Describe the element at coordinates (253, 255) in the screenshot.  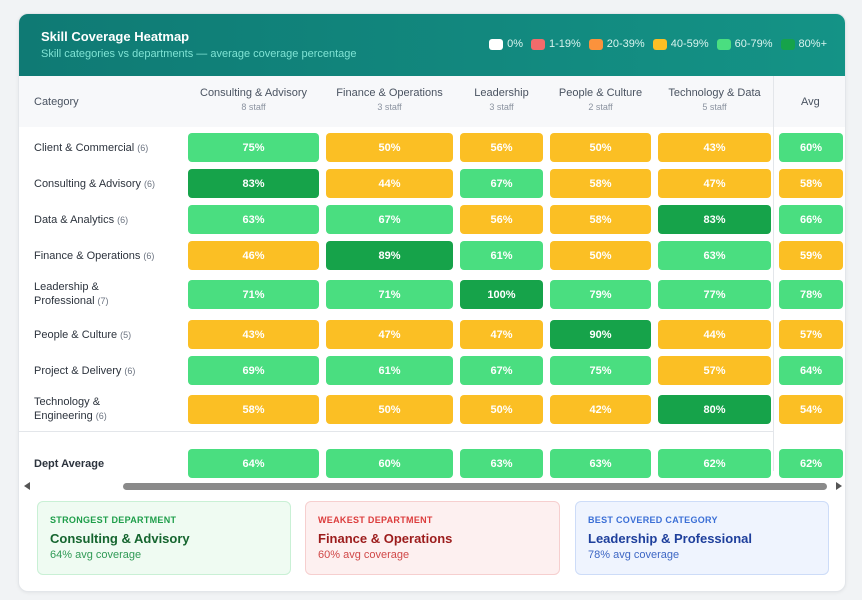
I see `heatmap-cell: 46%` at that location.